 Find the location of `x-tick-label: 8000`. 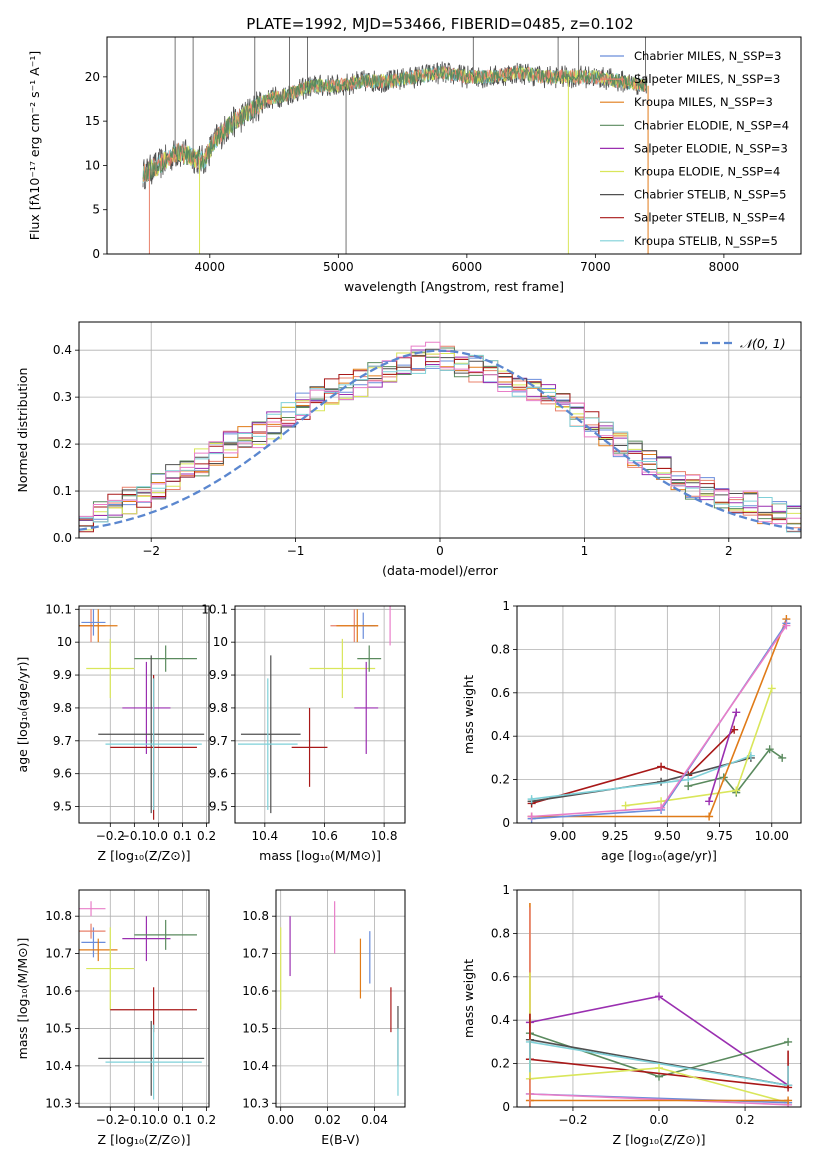

x-tick-label: 8000 is located at coordinates (724, 267).